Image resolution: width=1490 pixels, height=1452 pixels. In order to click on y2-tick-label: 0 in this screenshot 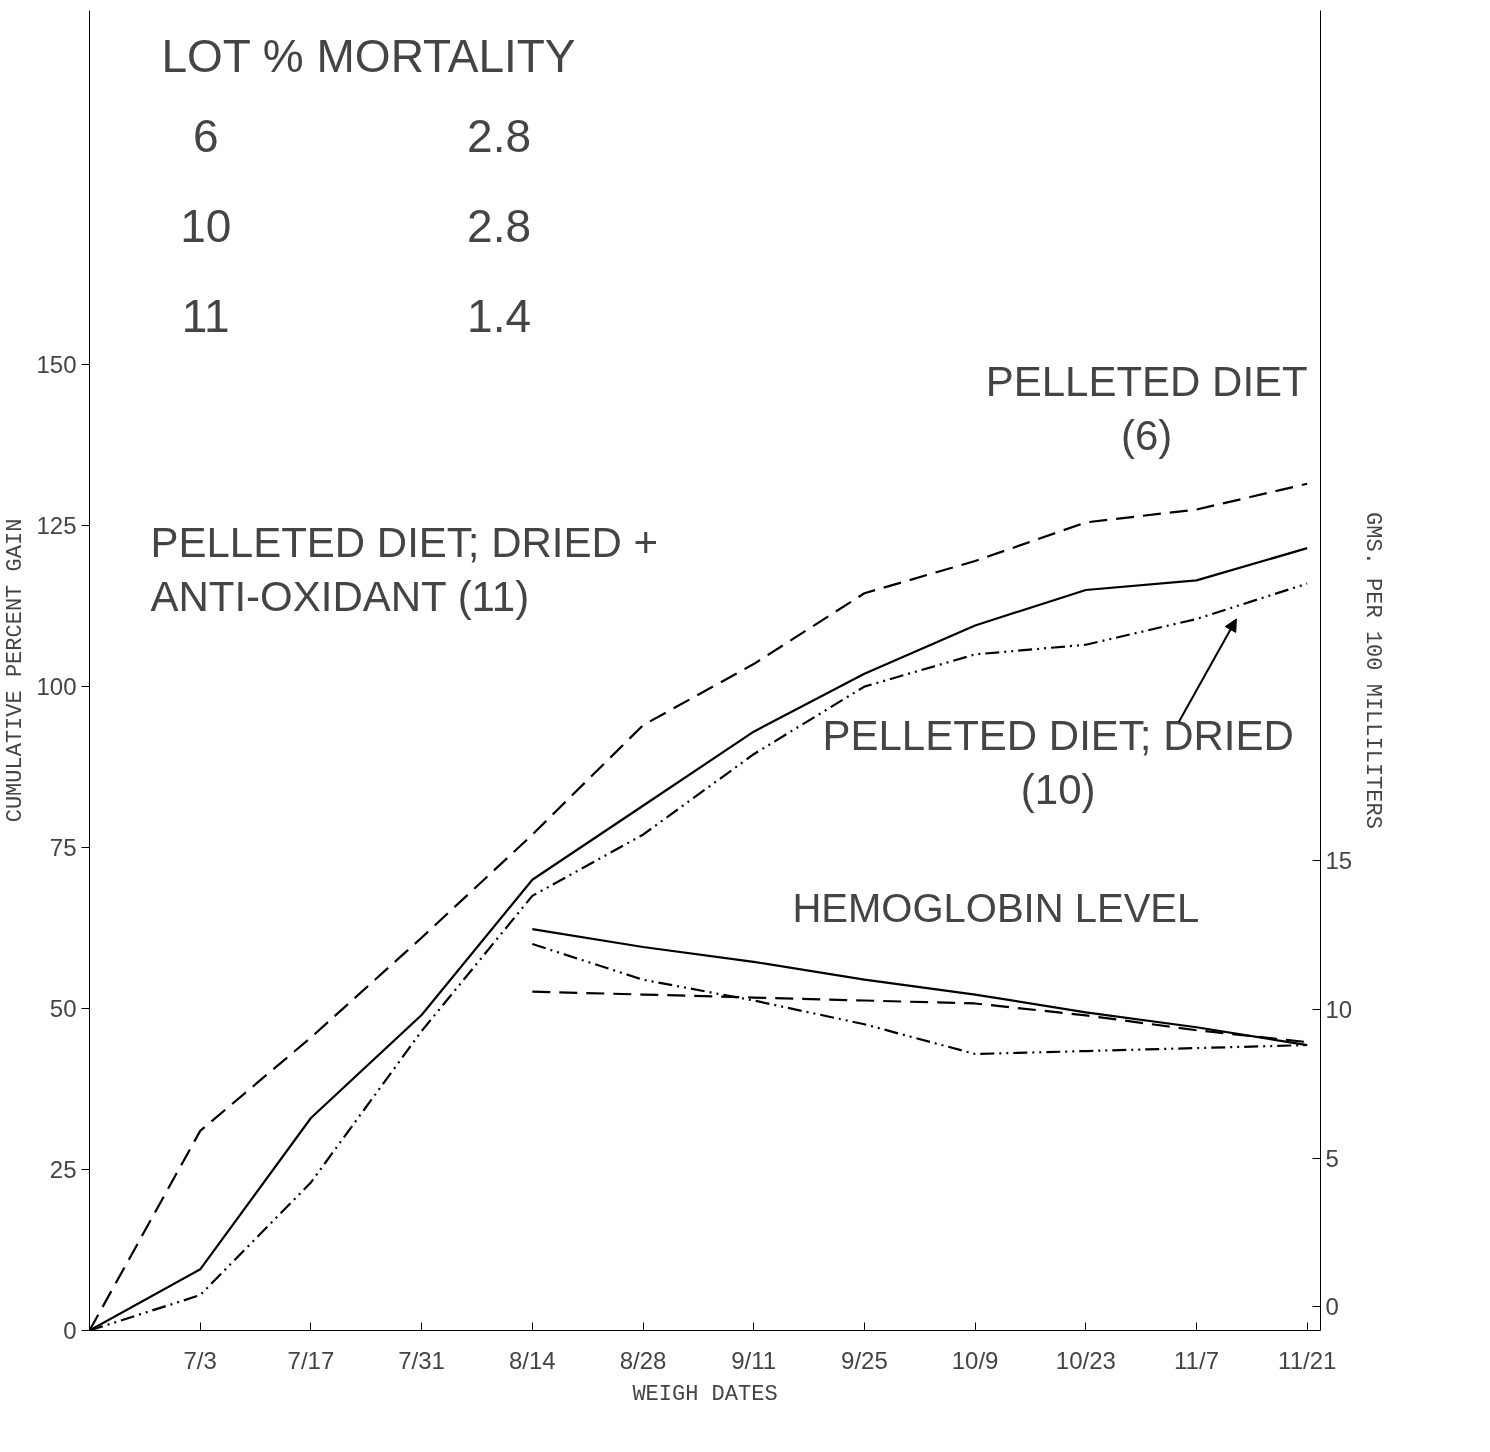, I will do `click(1332, 1307)`.